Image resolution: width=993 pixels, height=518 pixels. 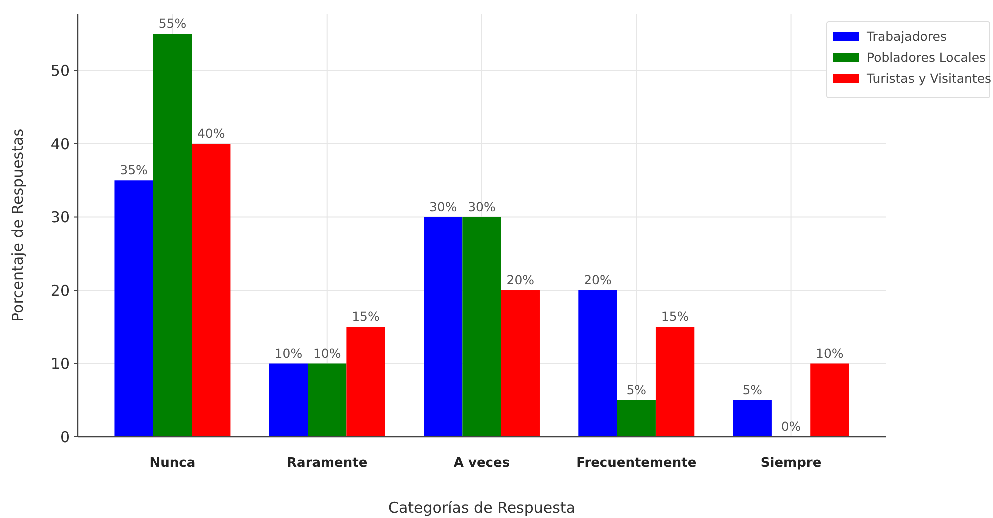 I want to click on x-tick-label: Nunca, so click(x=173, y=463).